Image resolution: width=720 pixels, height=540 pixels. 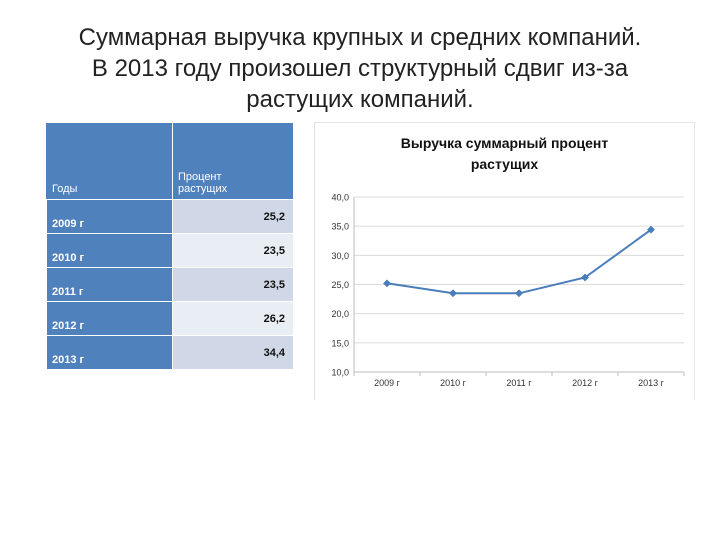 I want to click on x-tick-label: 2012 г, so click(x=585, y=383).